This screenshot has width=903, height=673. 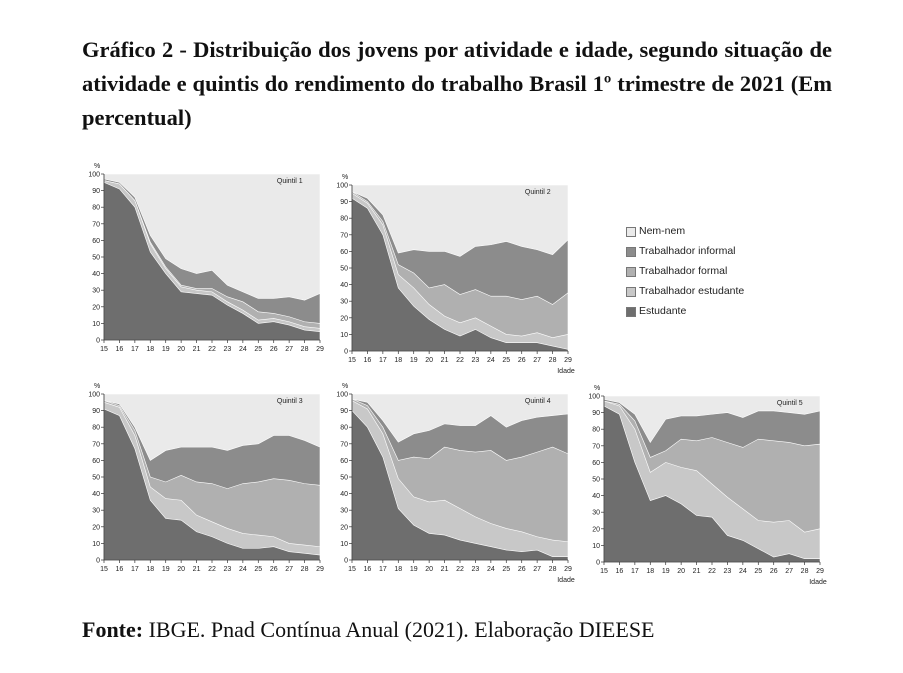 I want to click on legend-label: Nem-nem, so click(x=662, y=231).